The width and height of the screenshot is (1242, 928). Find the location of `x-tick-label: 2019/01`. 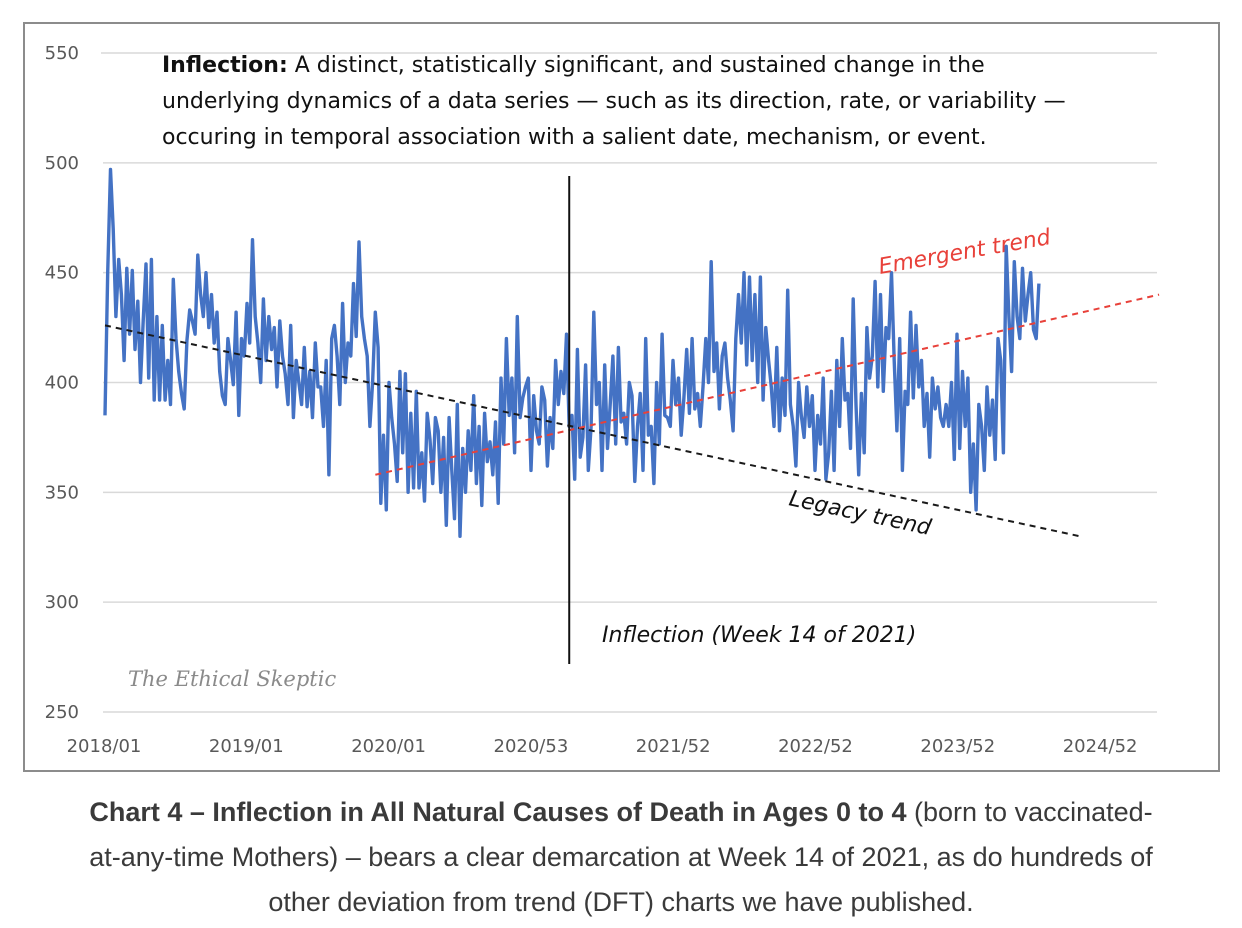

x-tick-label: 2019/01 is located at coordinates (246, 746).